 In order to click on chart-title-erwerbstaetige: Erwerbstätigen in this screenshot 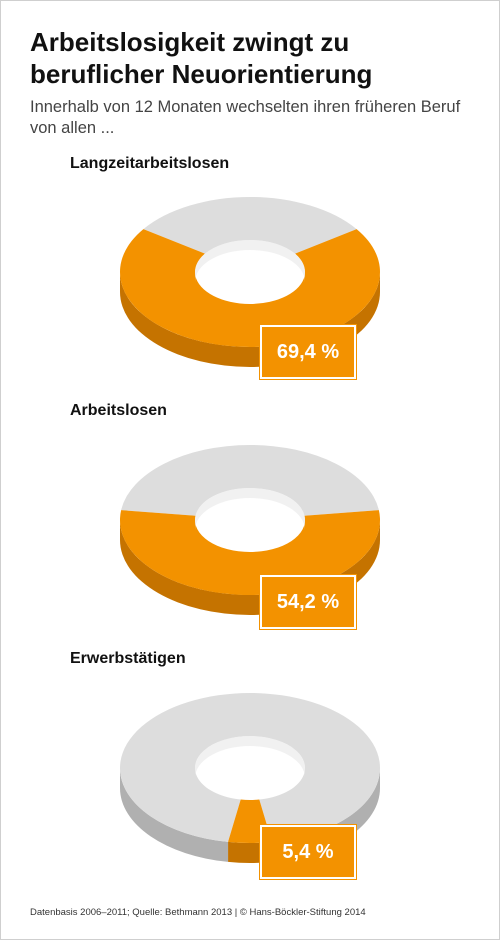, I will do `click(128, 658)`.